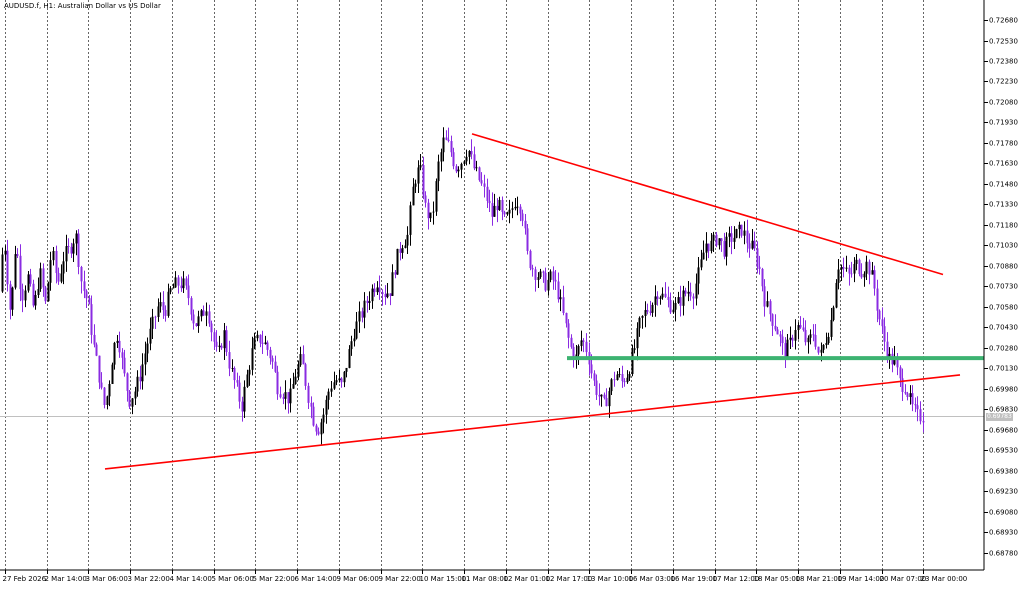 The height and width of the screenshot is (591, 1024). What do you see at coordinates (1003, 328) in the screenshot?
I see `y-tick-label: 0.70430` at bounding box center [1003, 328].